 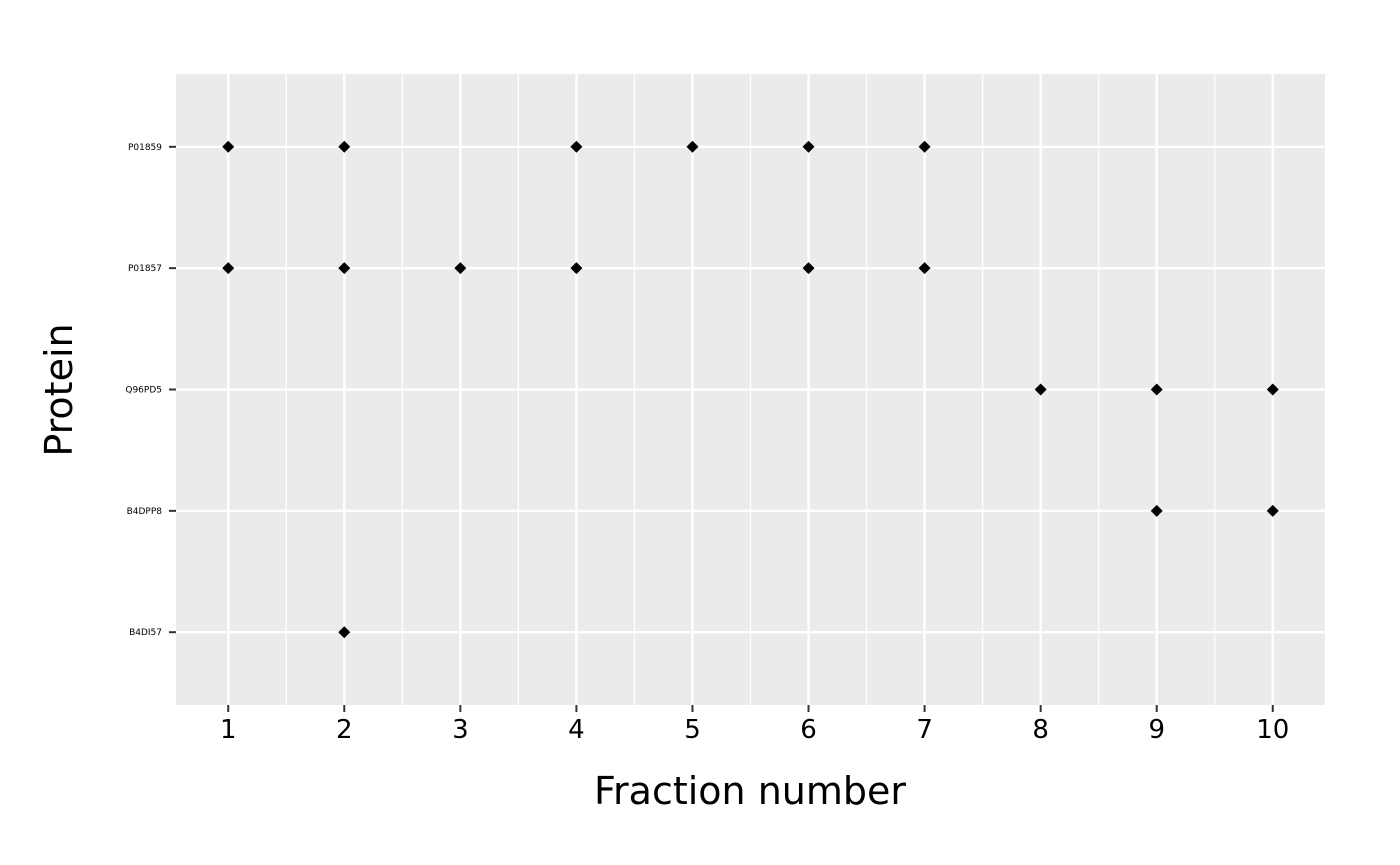 What do you see at coordinates (143, 391) in the screenshot?
I see `y-tick-label: Q96PD5` at bounding box center [143, 391].